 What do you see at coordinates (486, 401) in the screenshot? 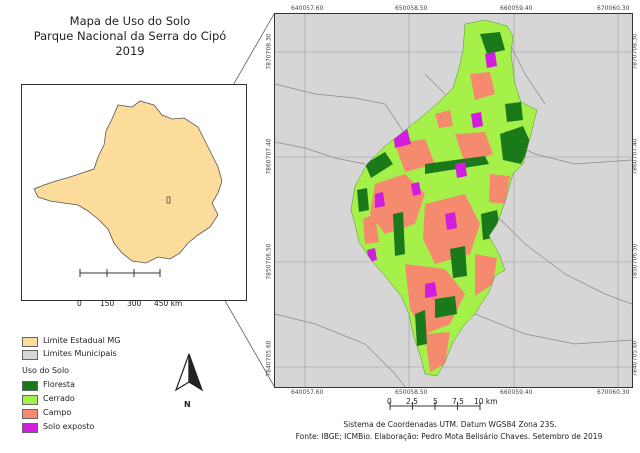
I see `main-scale-tick-4: 10 km` at bounding box center [486, 401].